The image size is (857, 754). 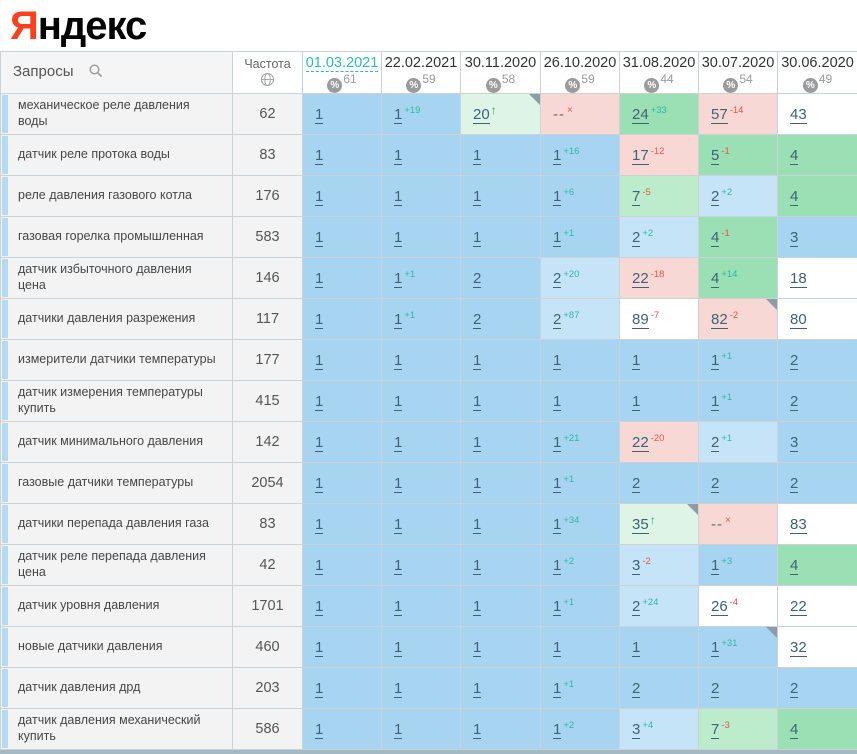 I want to click on position-link: 32, so click(x=798, y=648).